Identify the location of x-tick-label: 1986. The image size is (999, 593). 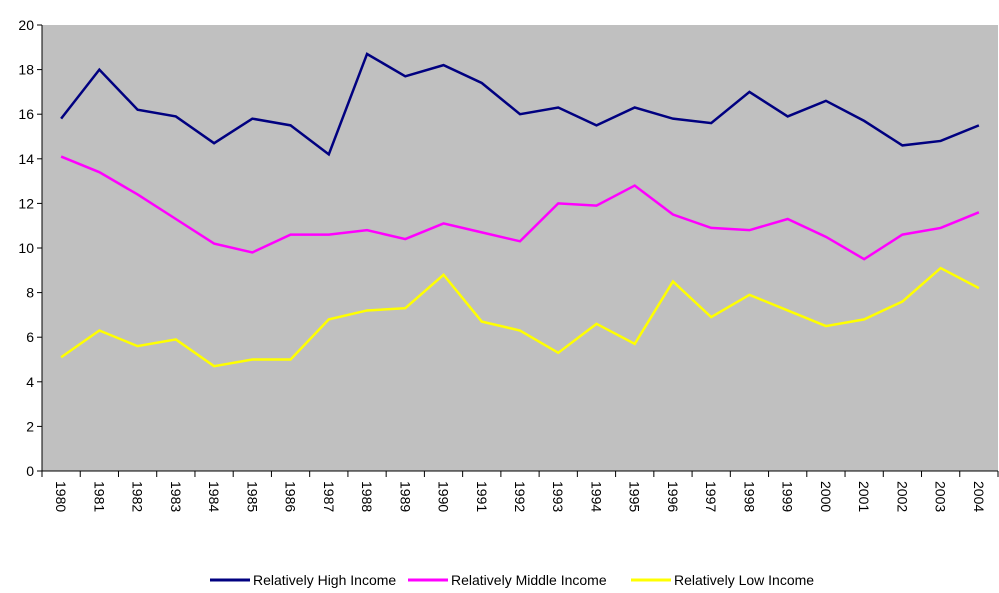
(291, 496).